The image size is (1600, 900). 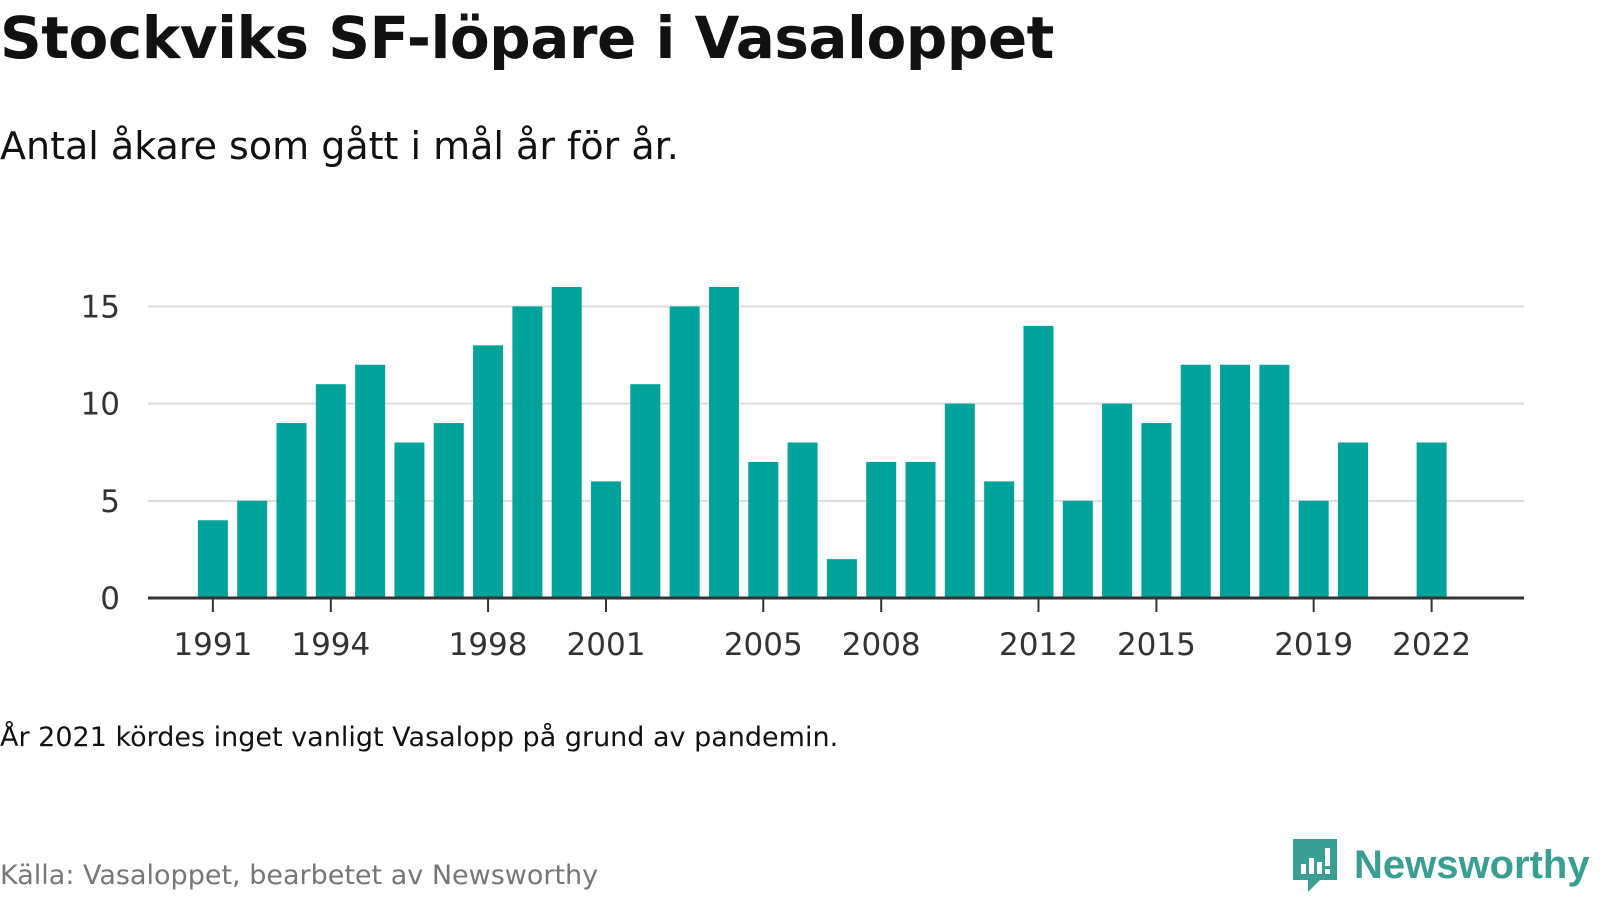 I want to click on x-tick-label: 1991, so click(x=212, y=645).